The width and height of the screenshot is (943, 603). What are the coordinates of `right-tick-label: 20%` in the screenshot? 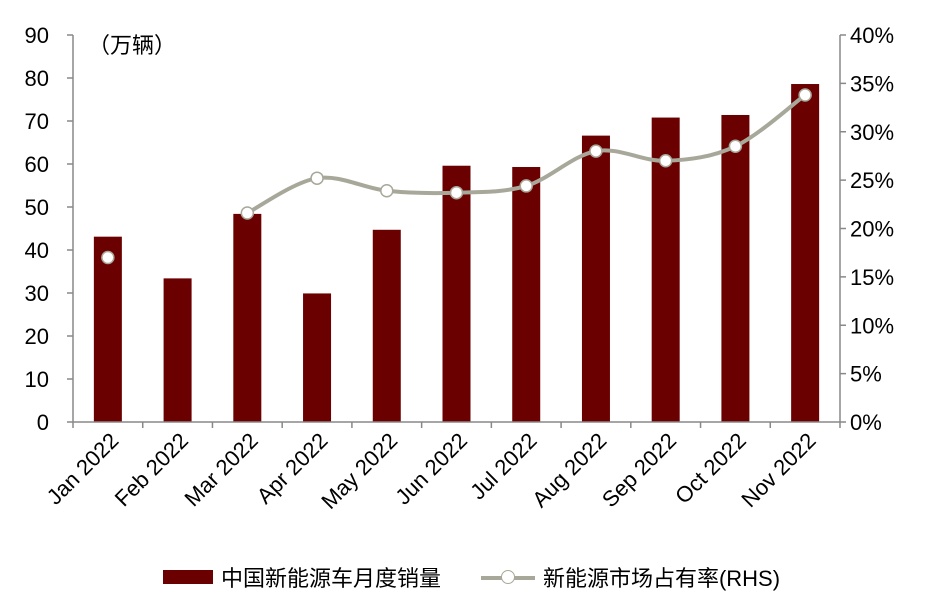 It's located at (872, 229).